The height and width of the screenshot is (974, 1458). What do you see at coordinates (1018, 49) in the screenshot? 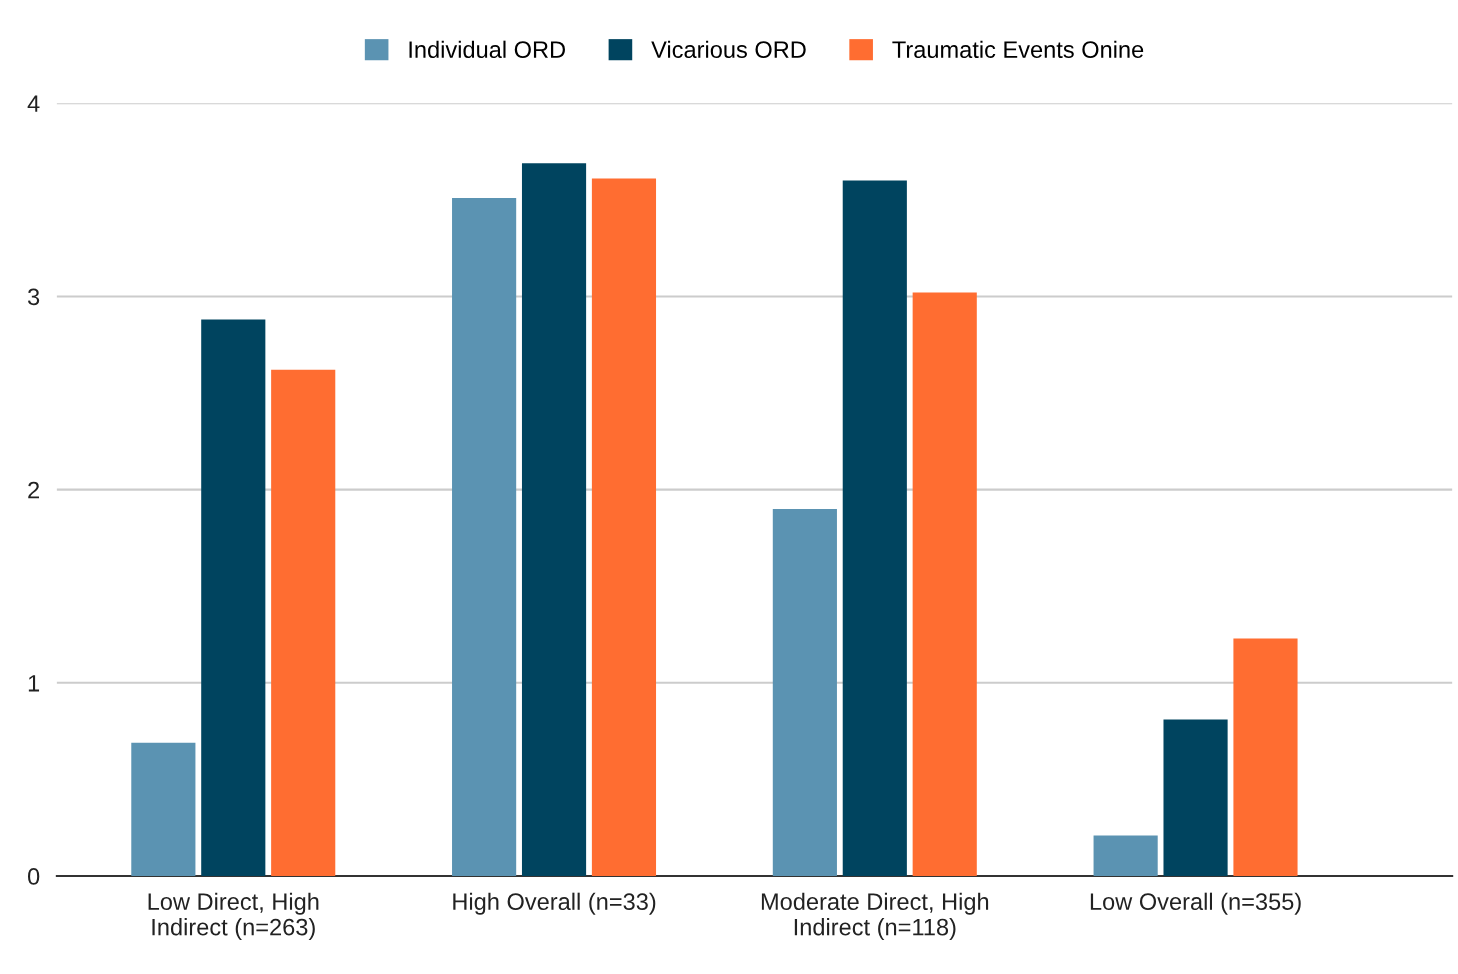
I see `legend-label: Traumatic Events Onine` at bounding box center [1018, 49].